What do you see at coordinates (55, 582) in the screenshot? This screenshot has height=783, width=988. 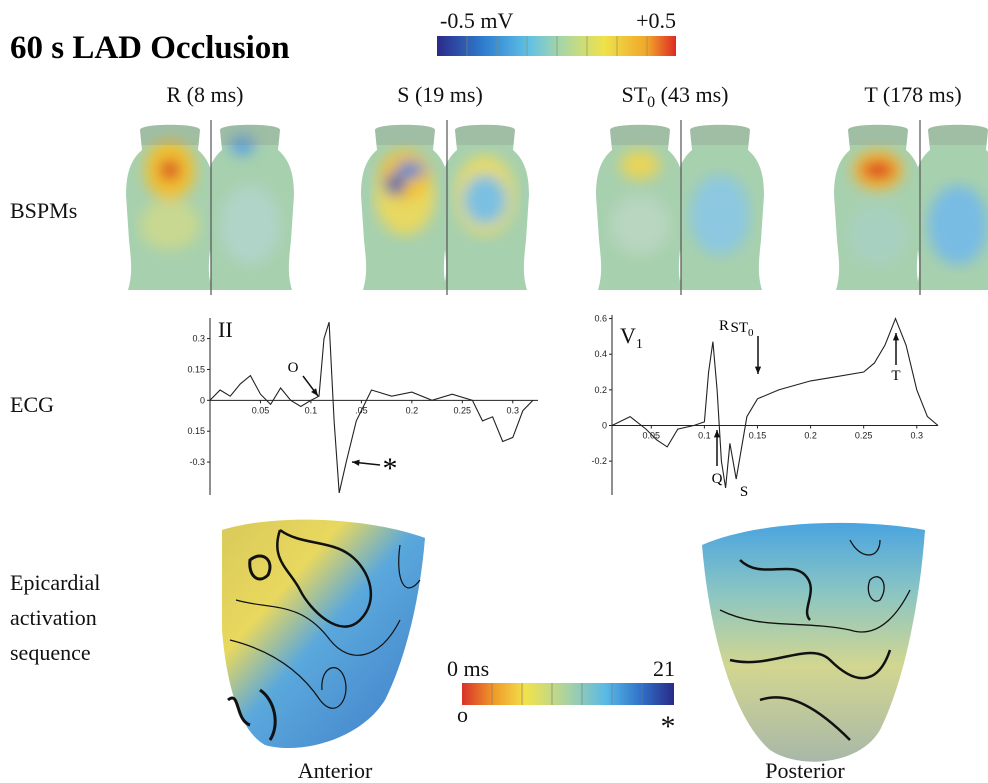 I see `row-label: Epicardial` at bounding box center [55, 582].